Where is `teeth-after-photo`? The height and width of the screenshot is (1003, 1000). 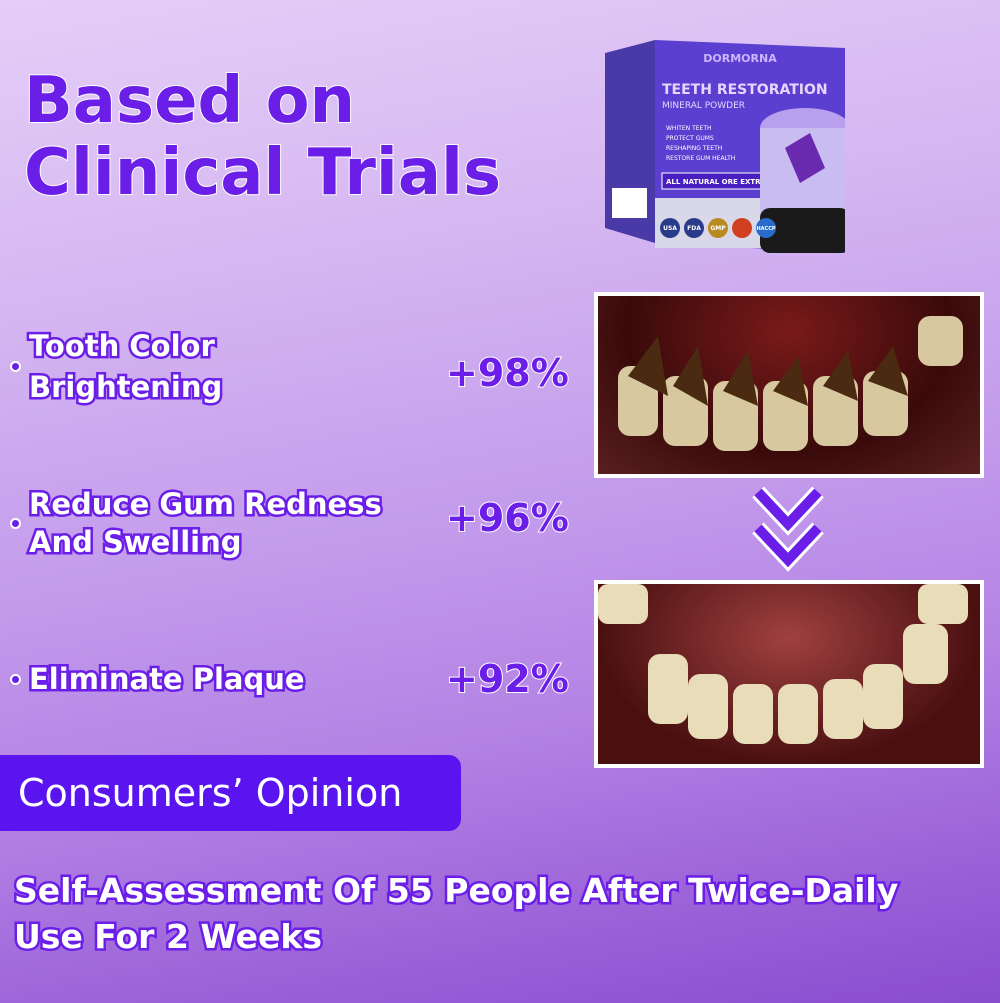
teeth-after-photo is located at coordinates (789, 674).